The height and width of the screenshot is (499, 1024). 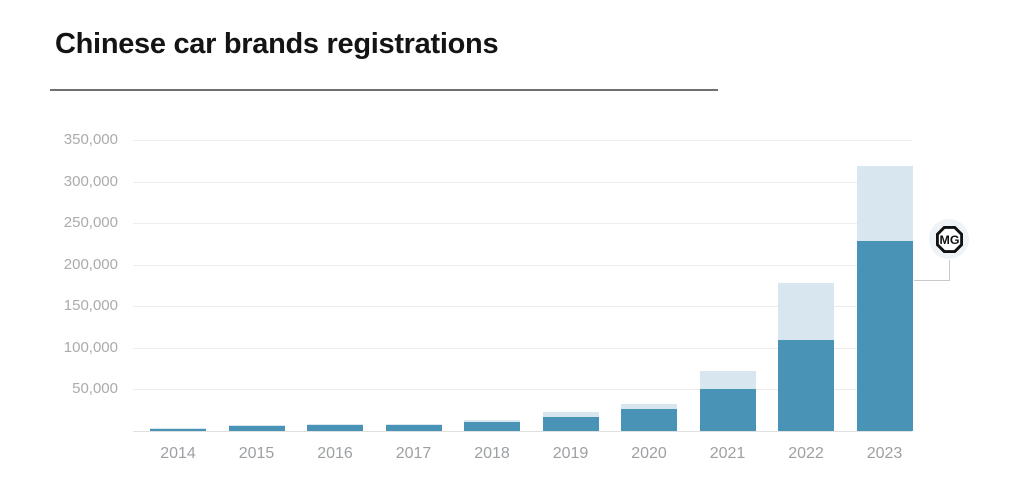 I want to click on bar-segment-MG-2020, so click(x=649, y=420).